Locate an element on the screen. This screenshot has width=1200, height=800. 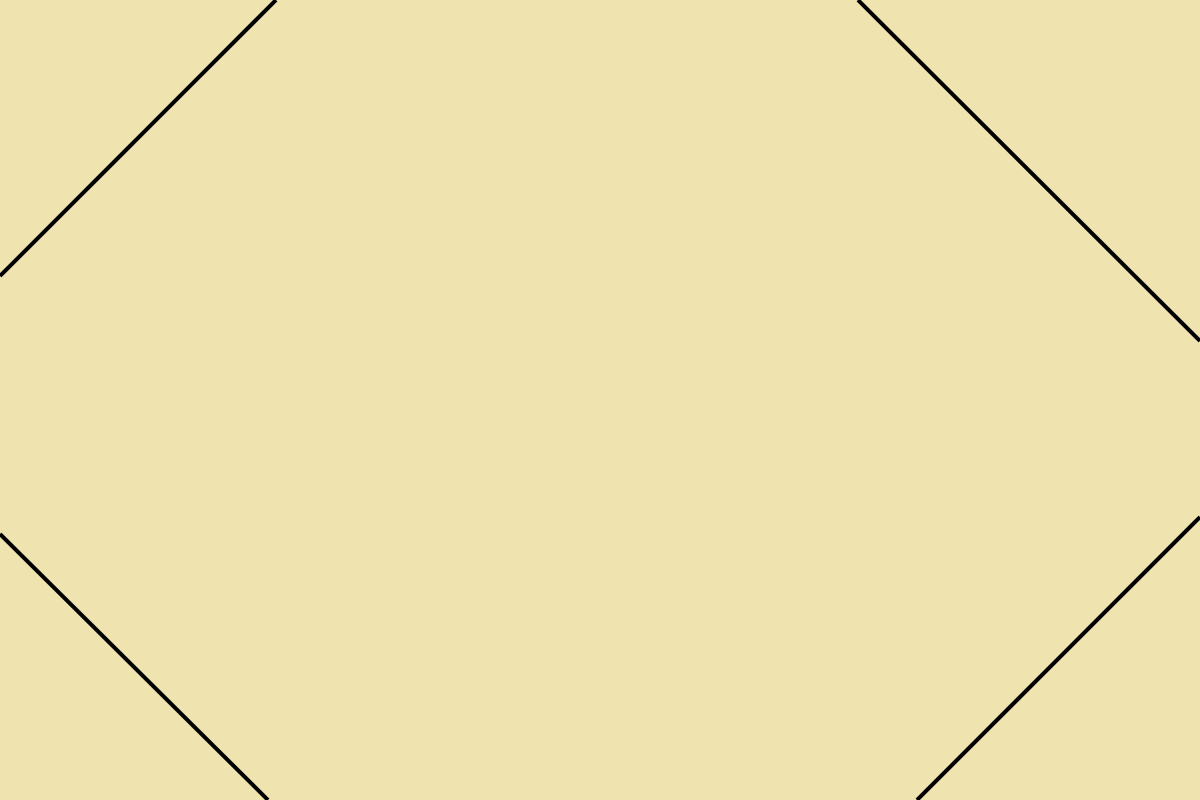
diagonal-line-top-right is located at coordinates (1028, 171).